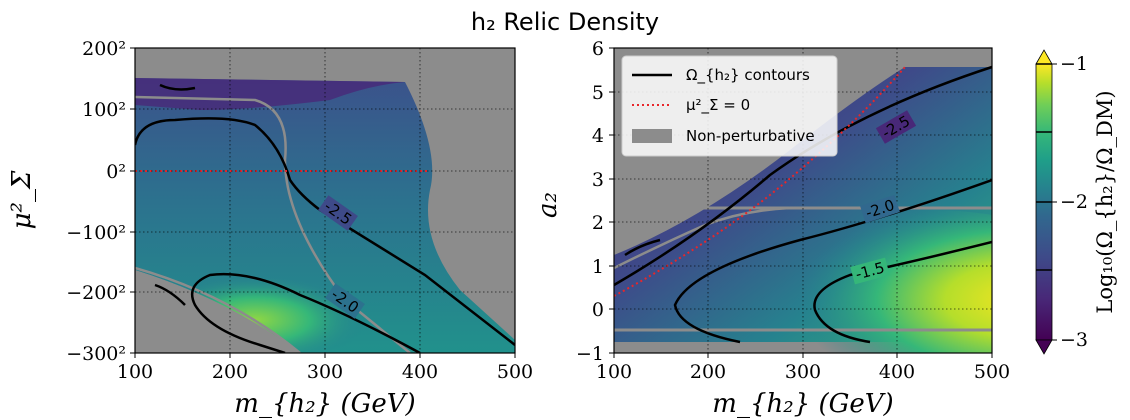 The height and width of the screenshot is (420, 1130). I want to click on right-xtick-label: 200, so click(708, 372).